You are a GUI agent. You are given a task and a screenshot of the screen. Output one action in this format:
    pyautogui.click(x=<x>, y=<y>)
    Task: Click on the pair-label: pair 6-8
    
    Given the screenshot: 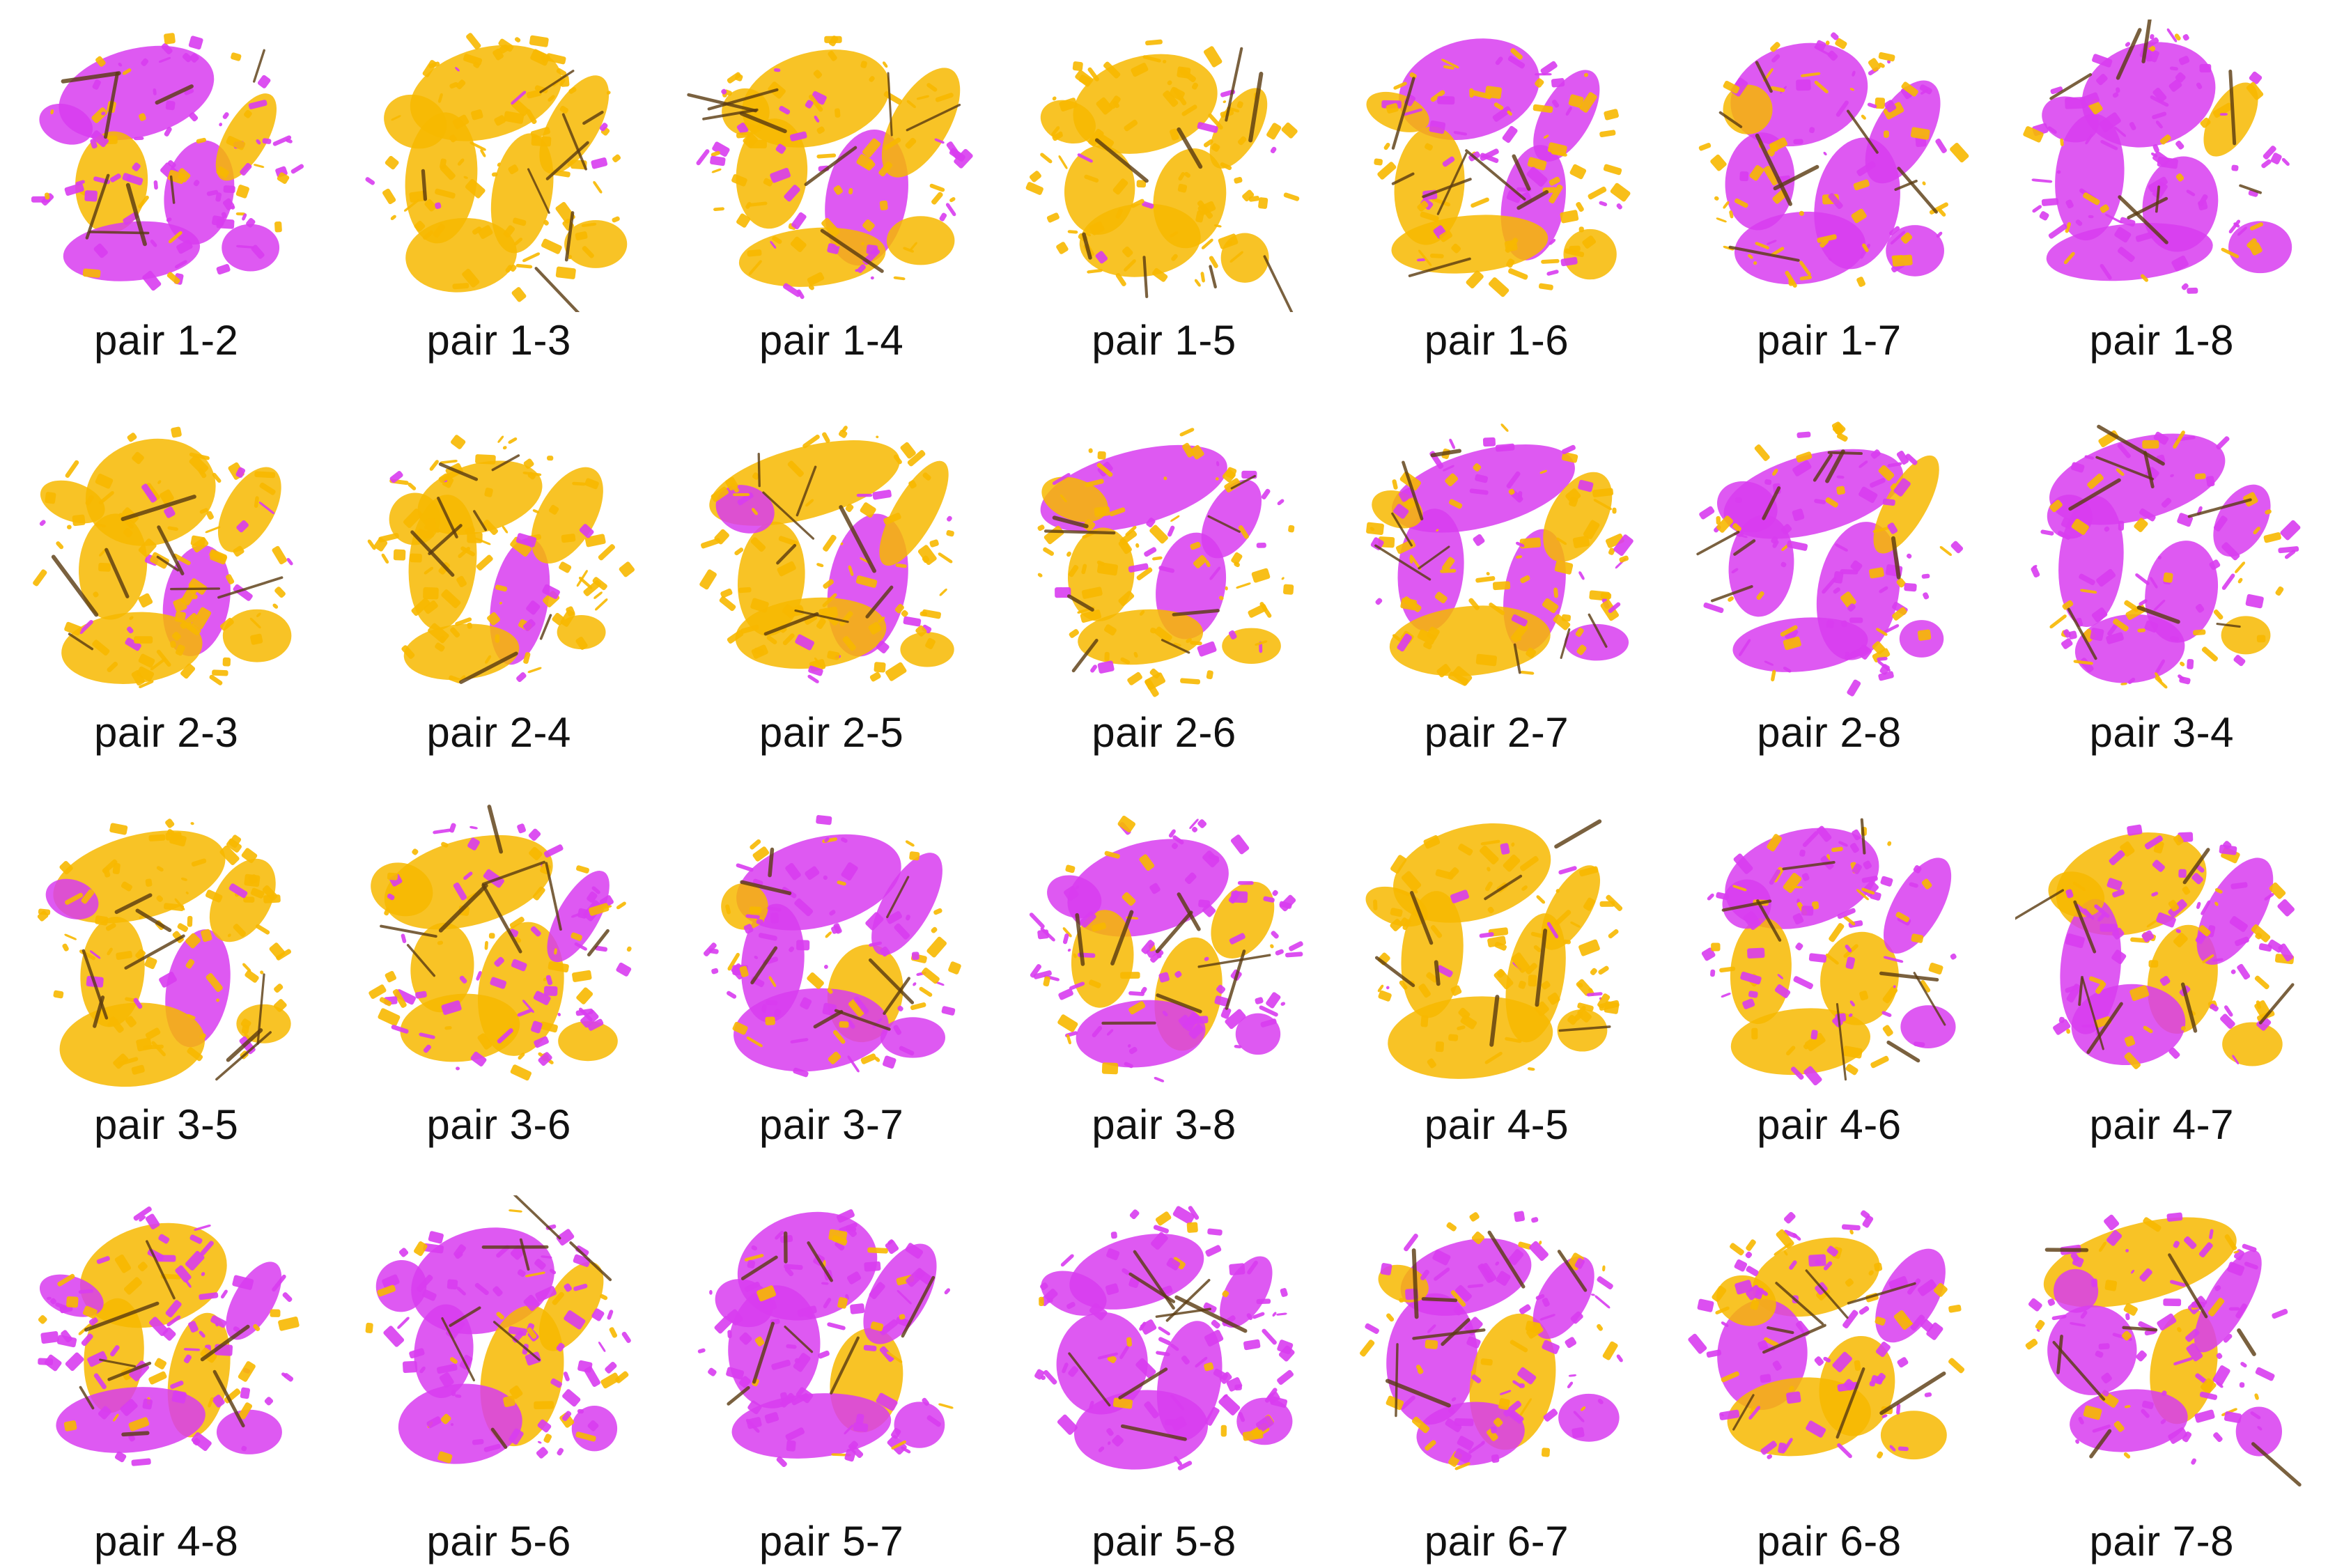 What is the action you would take?
    pyautogui.click(x=1829, y=1541)
    